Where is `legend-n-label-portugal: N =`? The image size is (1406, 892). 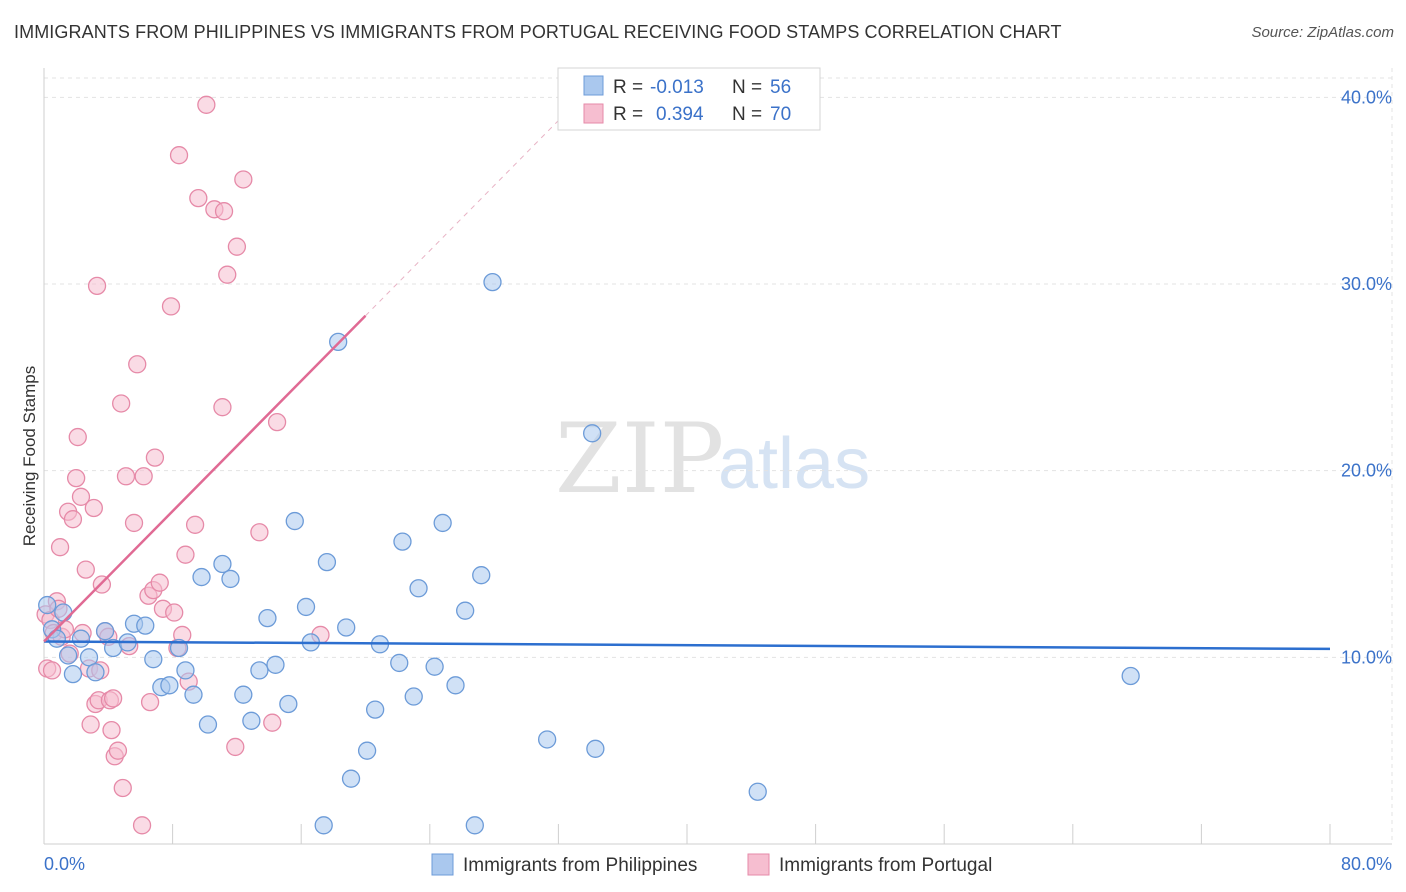 legend-n-label-portugal: N = is located at coordinates (747, 114).